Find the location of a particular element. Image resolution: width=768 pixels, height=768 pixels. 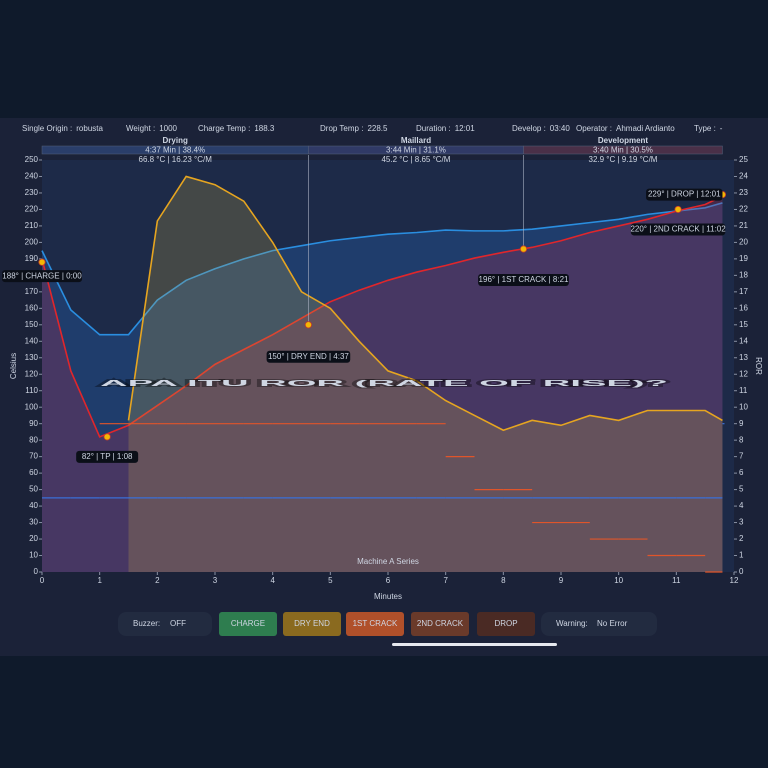

series-label: Machine A Series is located at coordinates (388, 561).